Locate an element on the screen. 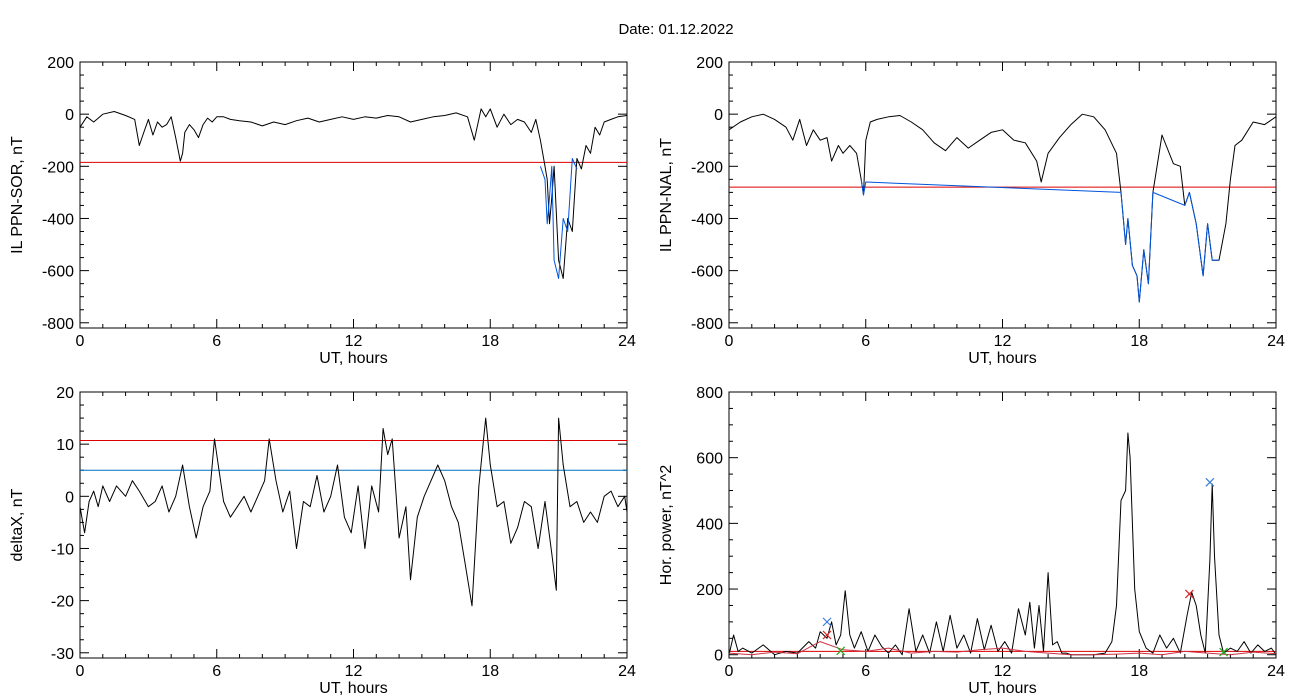 Image resolution: width=1300 pixels, height=700 pixels. y-tick-label: -20 is located at coordinates (62, 602).